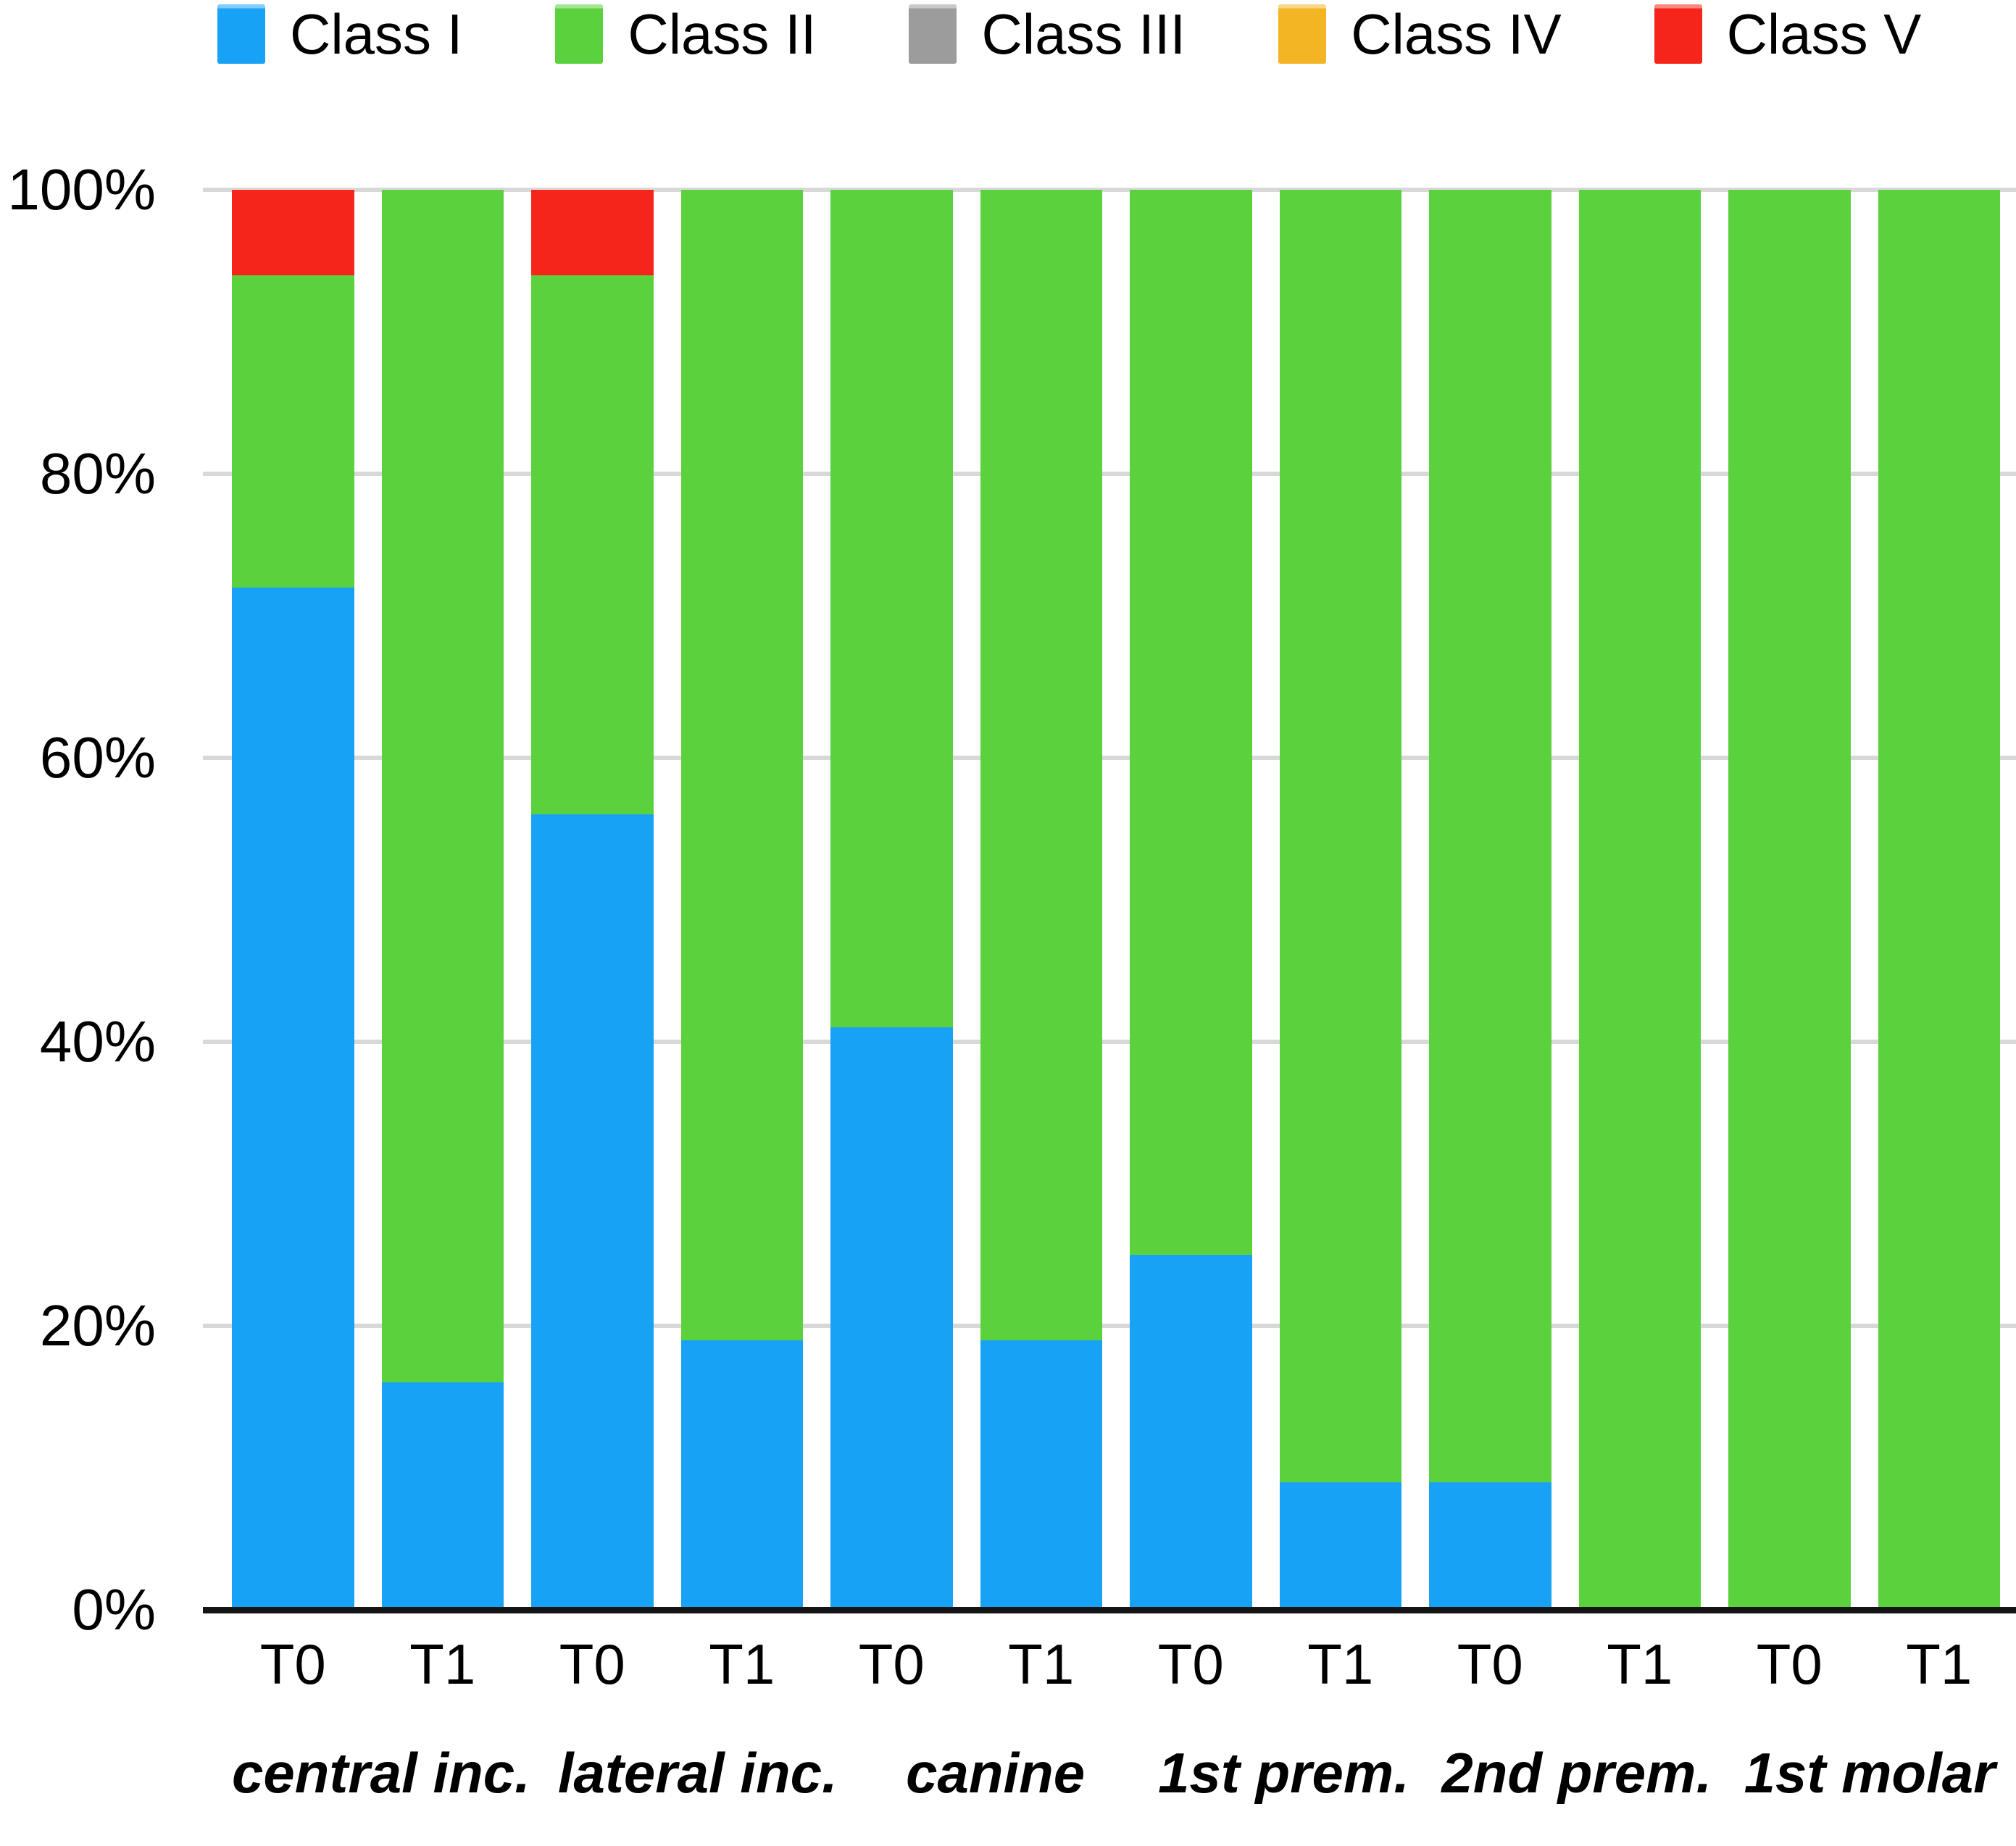  Describe the element at coordinates (97, 1325) in the screenshot. I see `y-tick-label-20: 20%` at that location.